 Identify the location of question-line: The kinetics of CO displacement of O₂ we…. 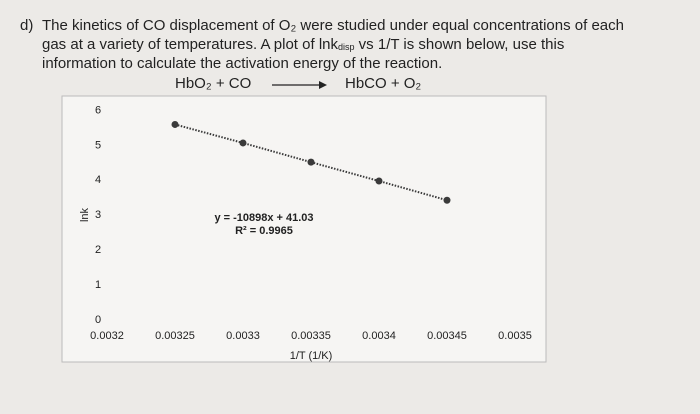
(333, 25).